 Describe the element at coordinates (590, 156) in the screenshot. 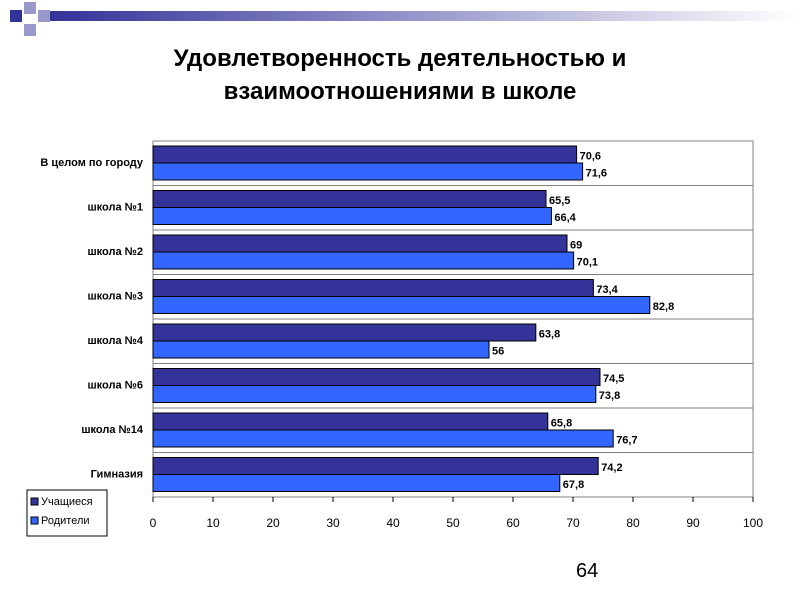

I see `value-label: 70,6` at that location.